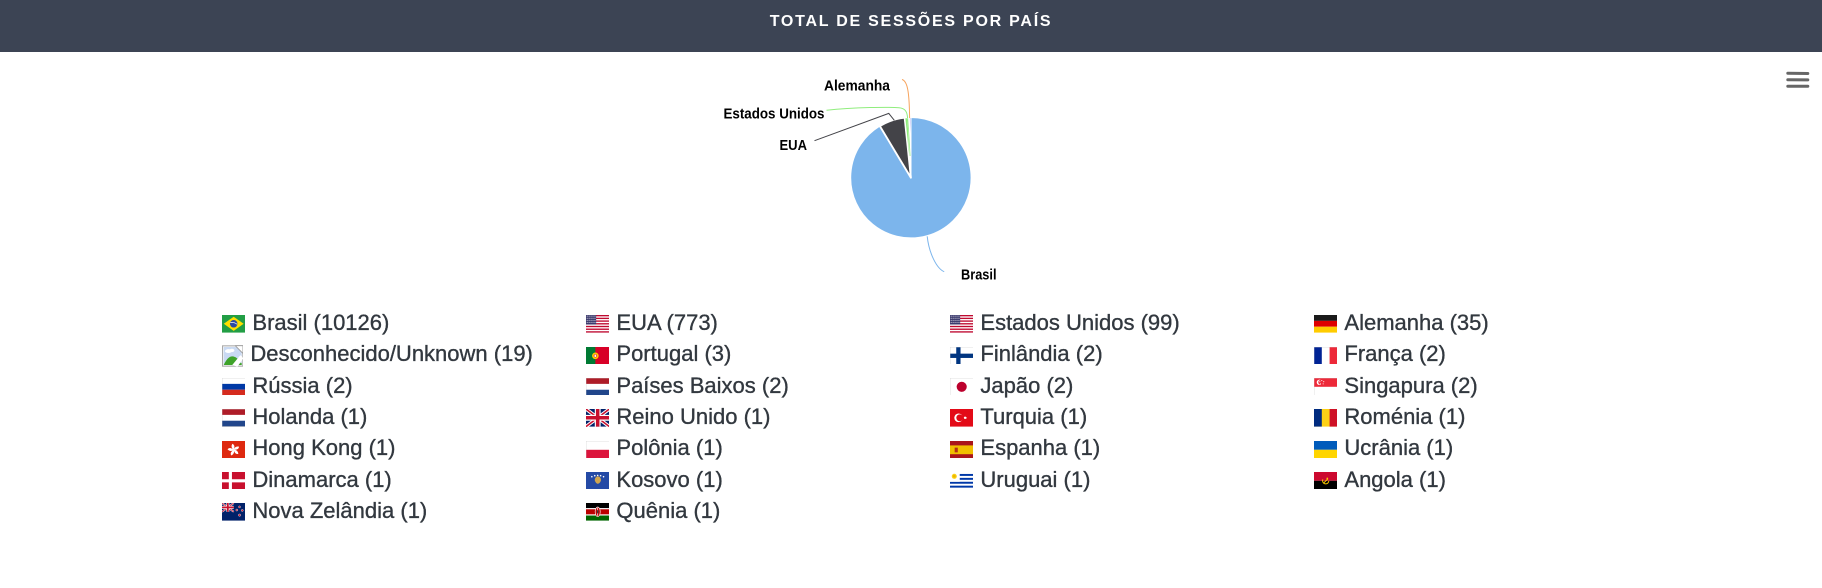 The width and height of the screenshot is (1822, 588). What do you see at coordinates (979, 274) in the screenshot?
I see `svg-text: Brasil` at bounding box center [979, 274].